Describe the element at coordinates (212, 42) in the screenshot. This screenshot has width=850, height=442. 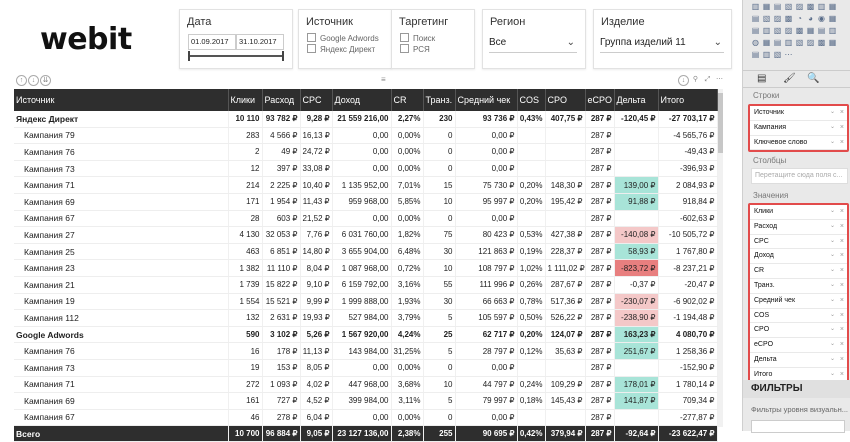
I see `date-start-input: 01.09.2017` at that location.